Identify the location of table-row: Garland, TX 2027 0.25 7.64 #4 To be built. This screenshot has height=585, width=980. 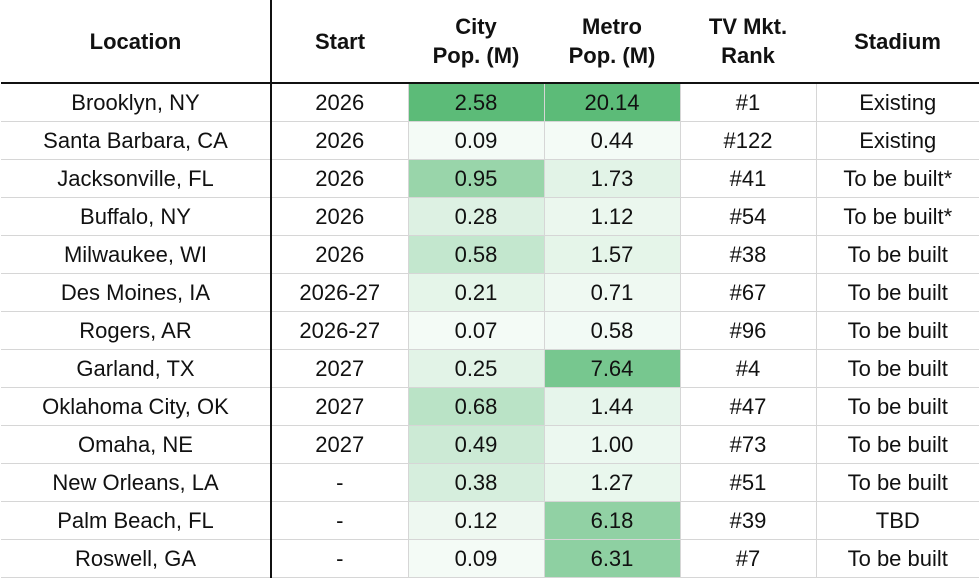
(490, 368).